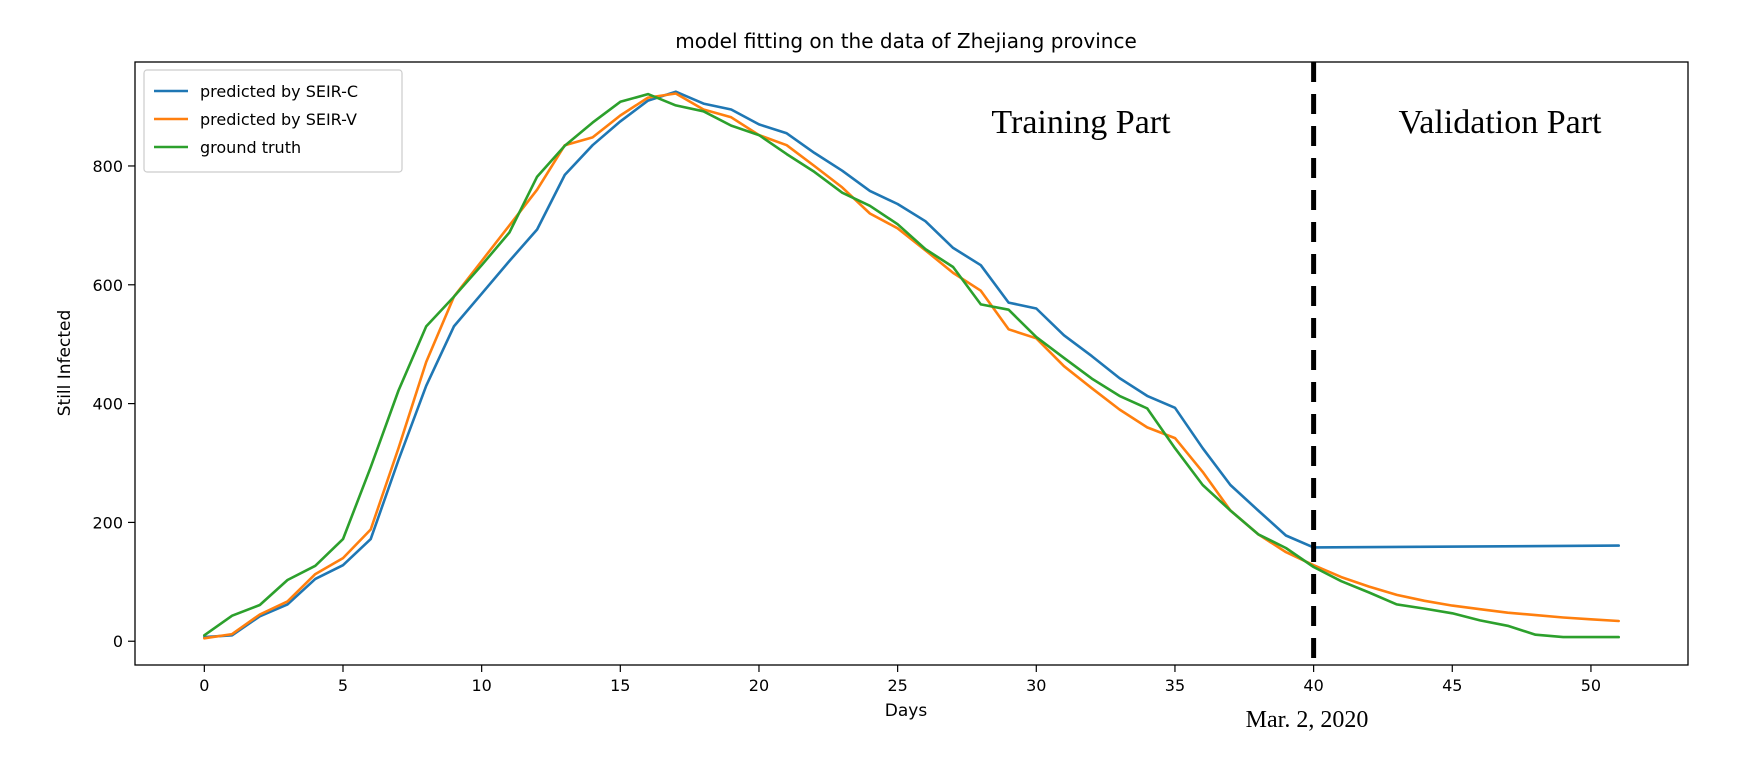  I want to click on legend-label-1: predicted by SEIR-C, so click(279, 91).